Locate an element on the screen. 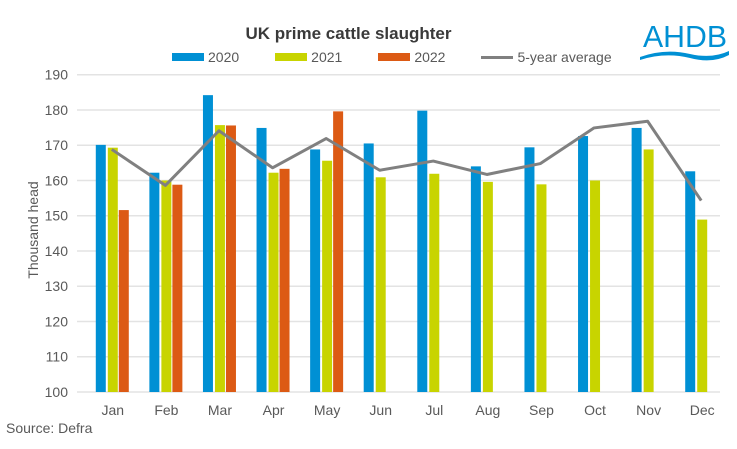  bar-2020-Jan is located at coordinates (100, 268).